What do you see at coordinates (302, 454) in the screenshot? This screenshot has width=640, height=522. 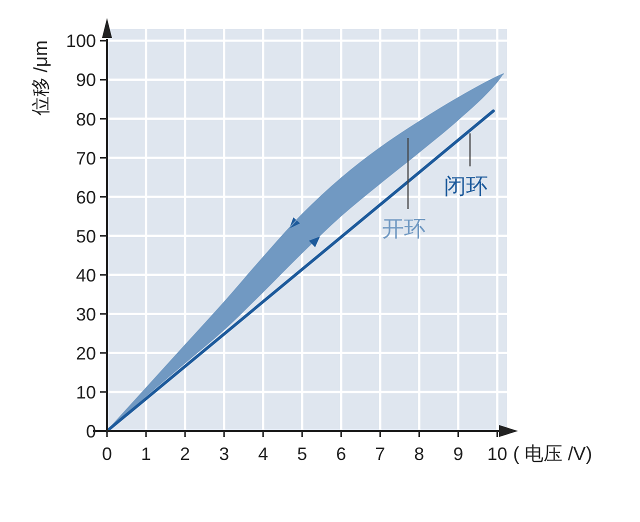 I see `x-tick-label: 5` at bounding box center [302, 454].